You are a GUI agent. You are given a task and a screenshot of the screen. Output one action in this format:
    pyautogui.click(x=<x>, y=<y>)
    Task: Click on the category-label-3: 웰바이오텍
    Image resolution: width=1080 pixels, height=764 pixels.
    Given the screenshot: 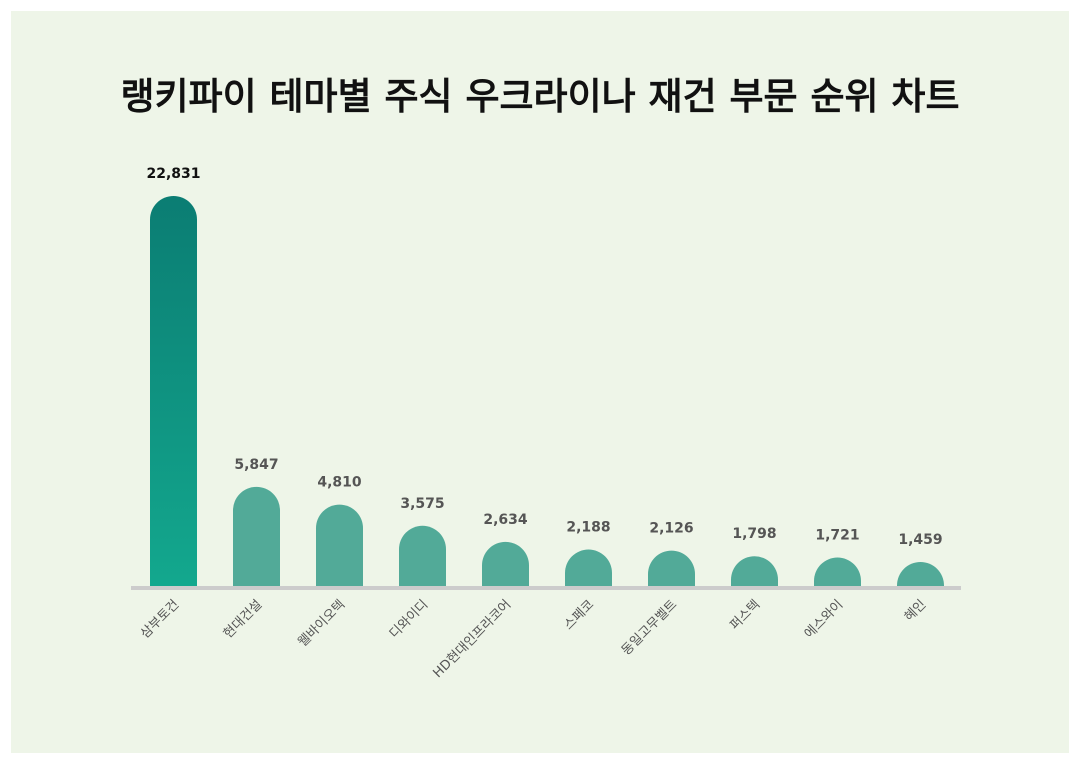 What is the action you would take?
    pyautogui.click(x=321, y=623)
    